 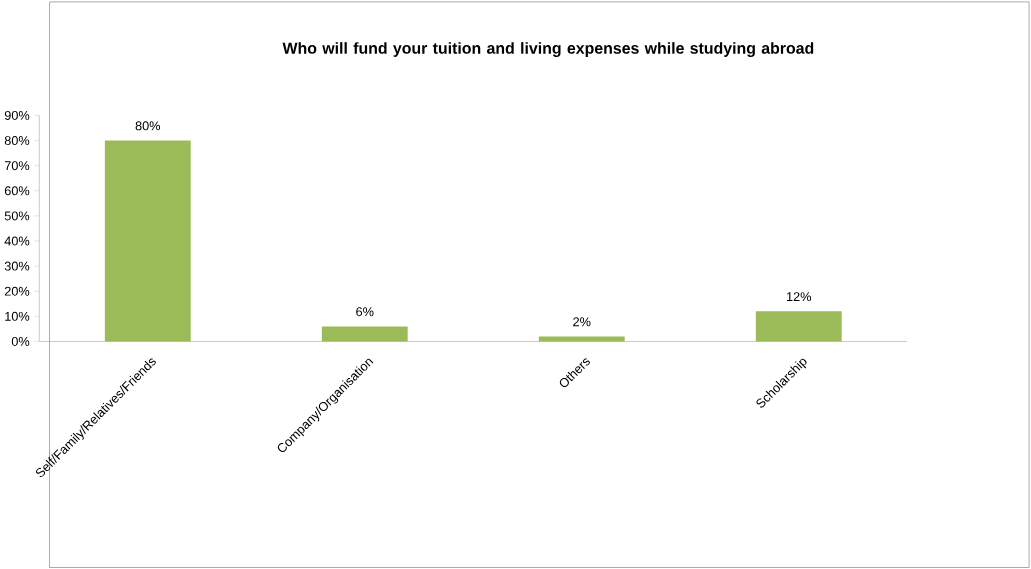 What do you see at coordinates (17, 191) in the screenshot?
I see `y-tick-label: 60%` at bounding box center [17, 191].